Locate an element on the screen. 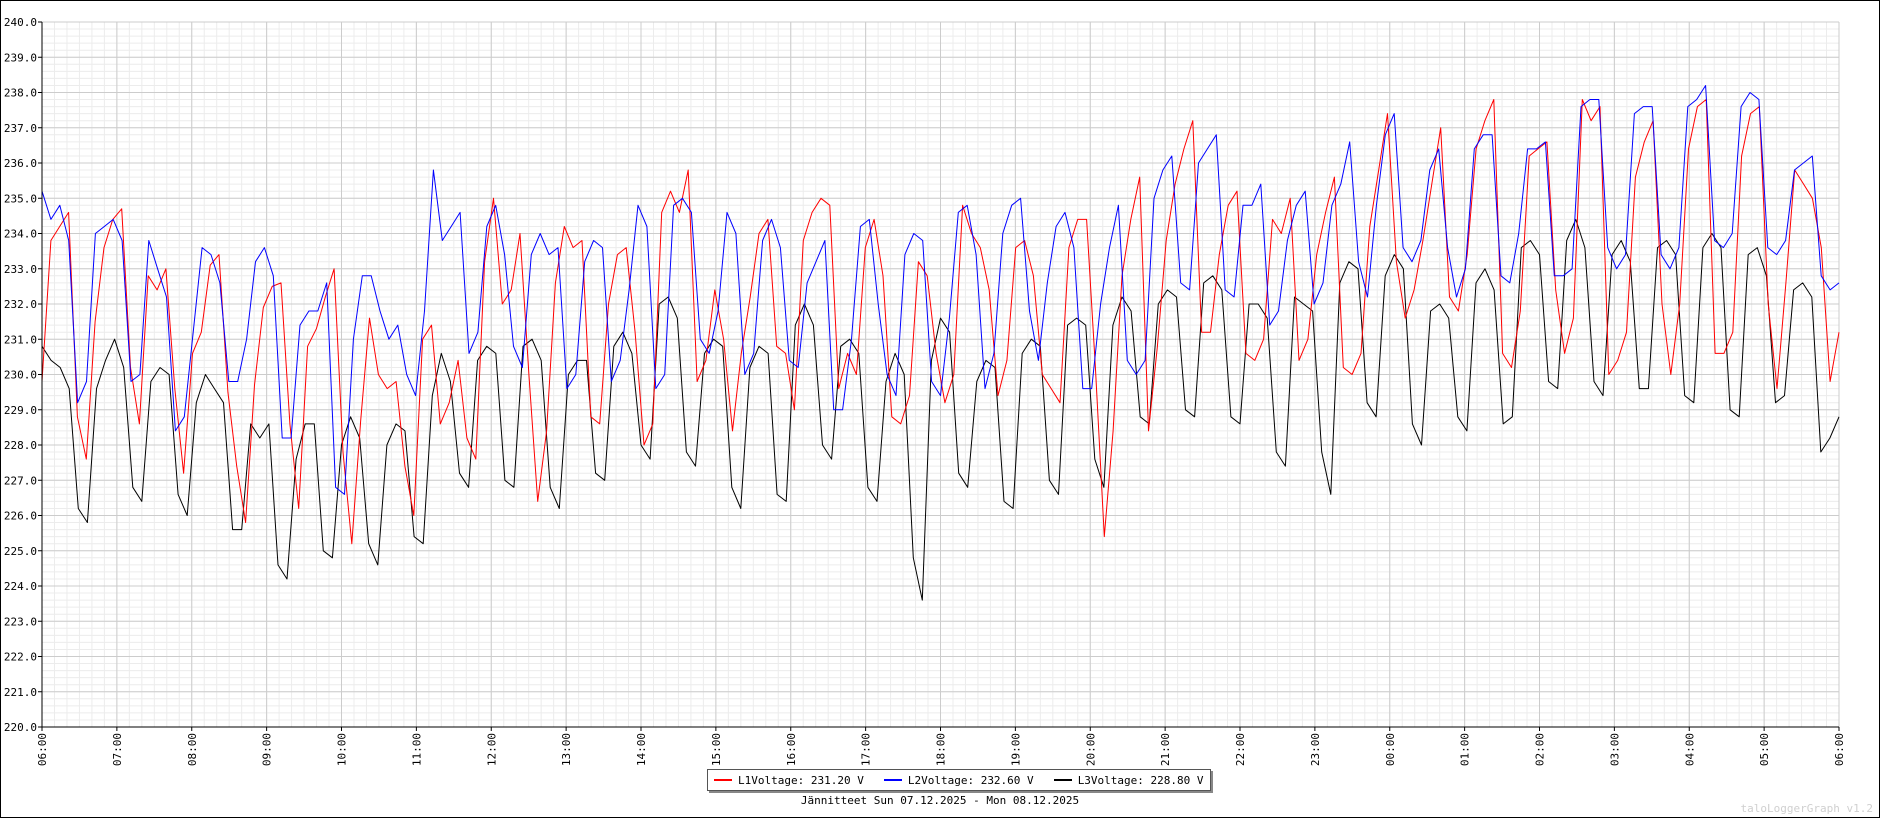  x-tick-label: 11:00 is located at coordinates (416, 749).